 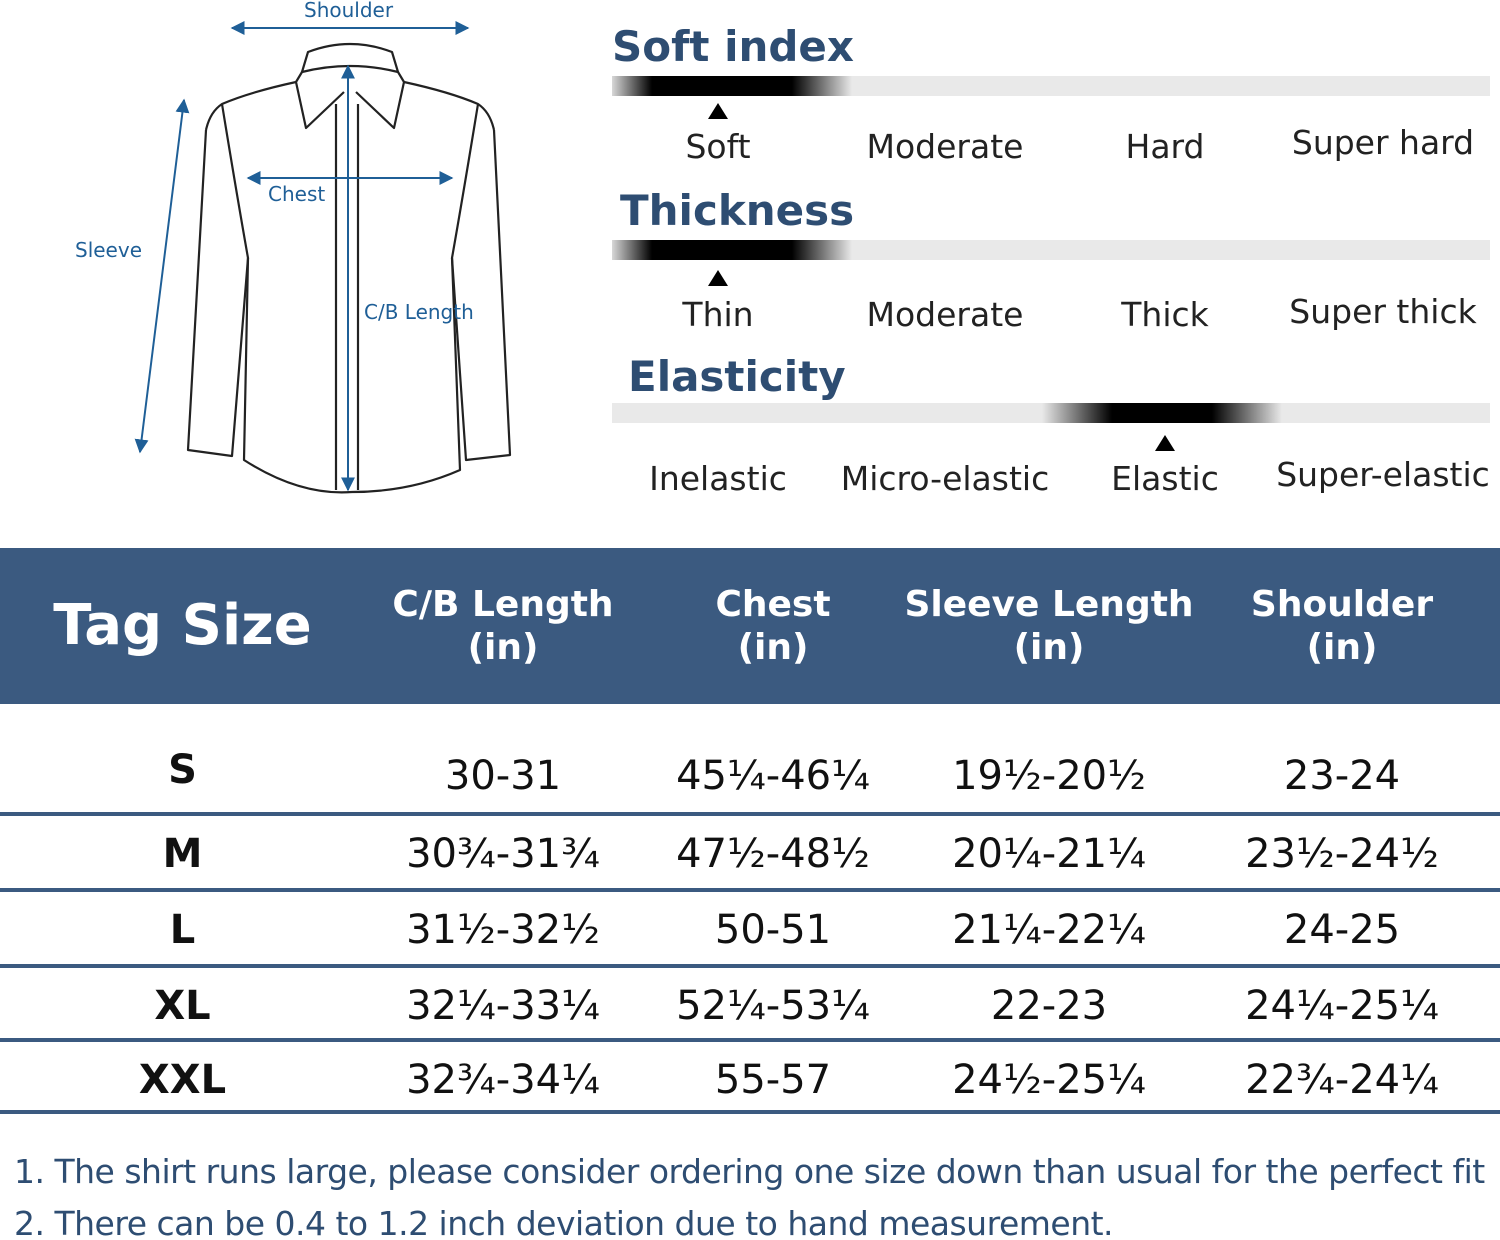 What do you see at coordinates (1049, 1005) in the screenshot?
I see `sleeve-length-cell: 22-23` at bounding box center [1049, 1005].